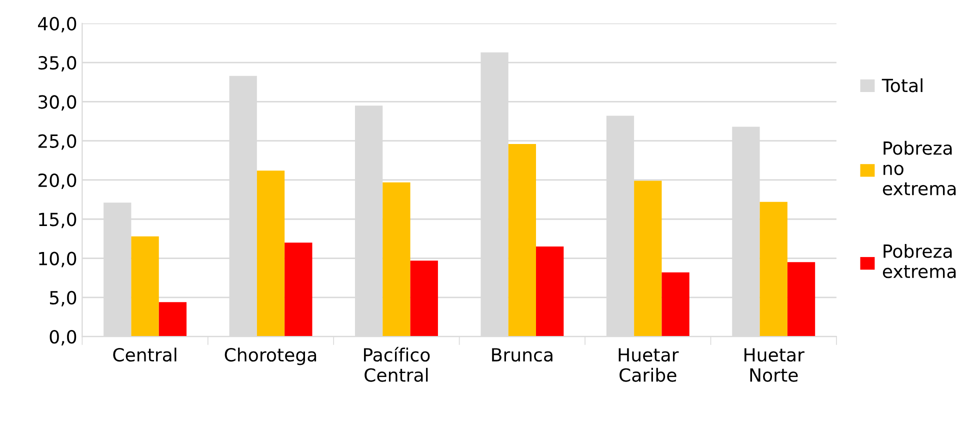  I want to click on y-tick-label: 35,0, so click(57, 64).